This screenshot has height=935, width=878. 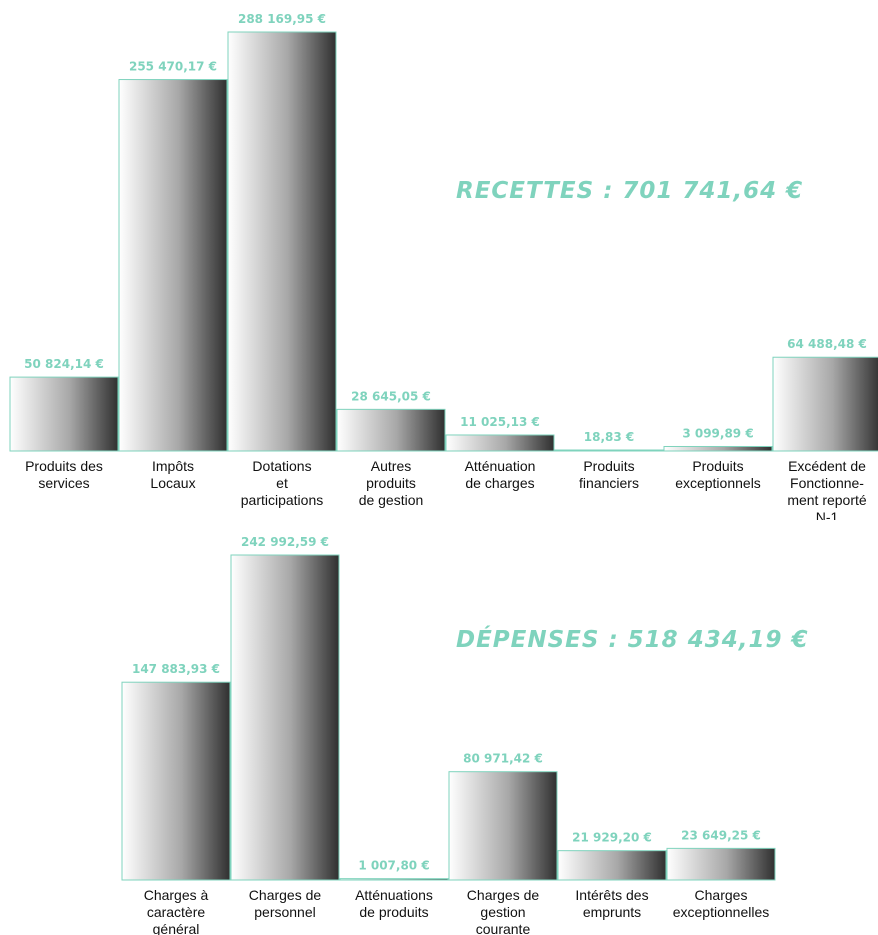 What do you see at coordinates (718, 483) in the screenshot?
I see `category-label-line: exceptionnels` at bounding box center [718, 483].